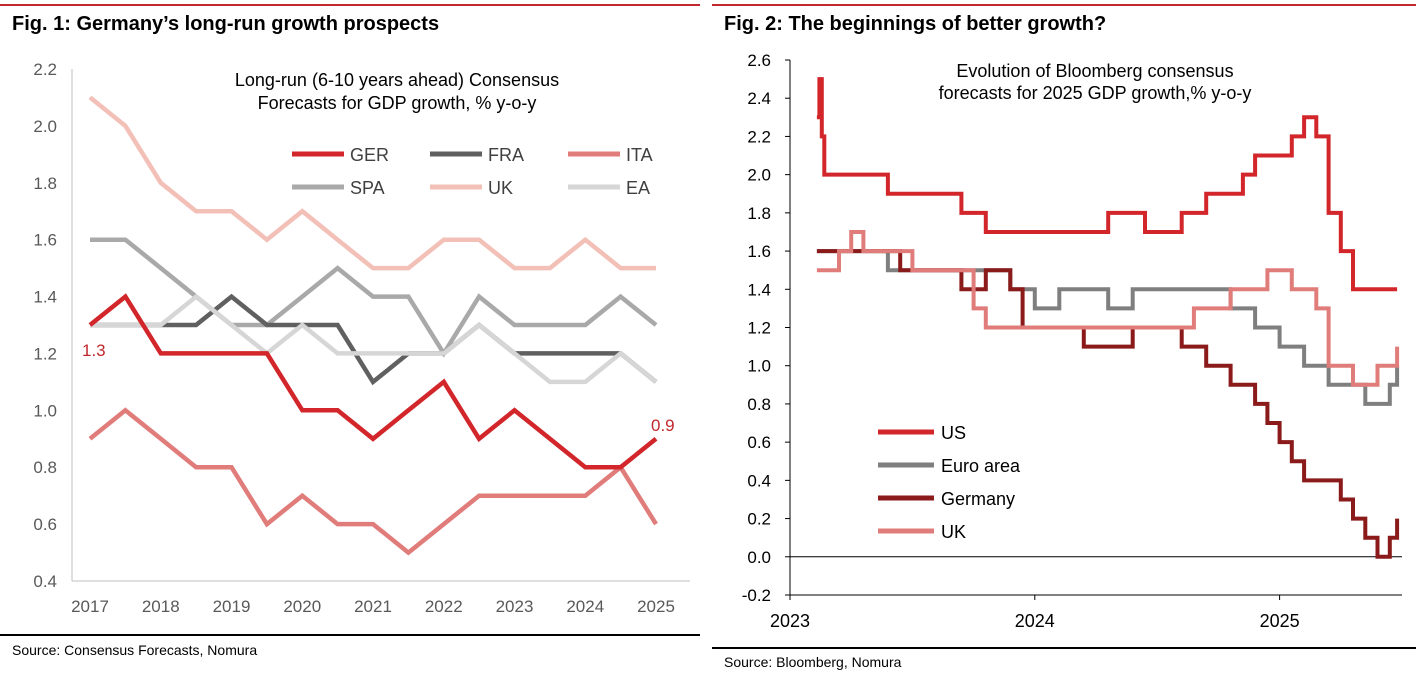 Image resolution: width=1416 pixels, height=676 pixels. I want to click on series-line-ger, so click(373, 381).